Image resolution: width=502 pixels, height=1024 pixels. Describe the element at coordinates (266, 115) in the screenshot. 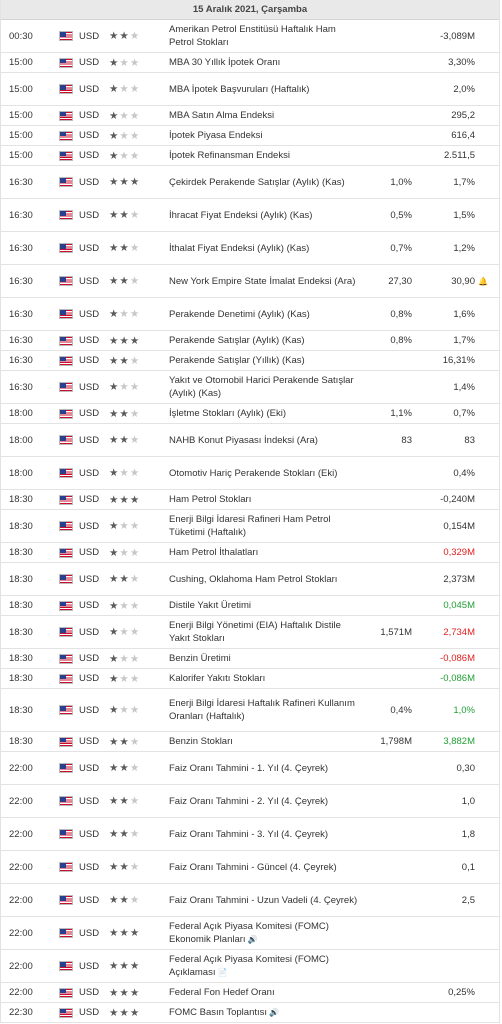

I see `event-name: MBA Satın Alma Endeksi` at that location.